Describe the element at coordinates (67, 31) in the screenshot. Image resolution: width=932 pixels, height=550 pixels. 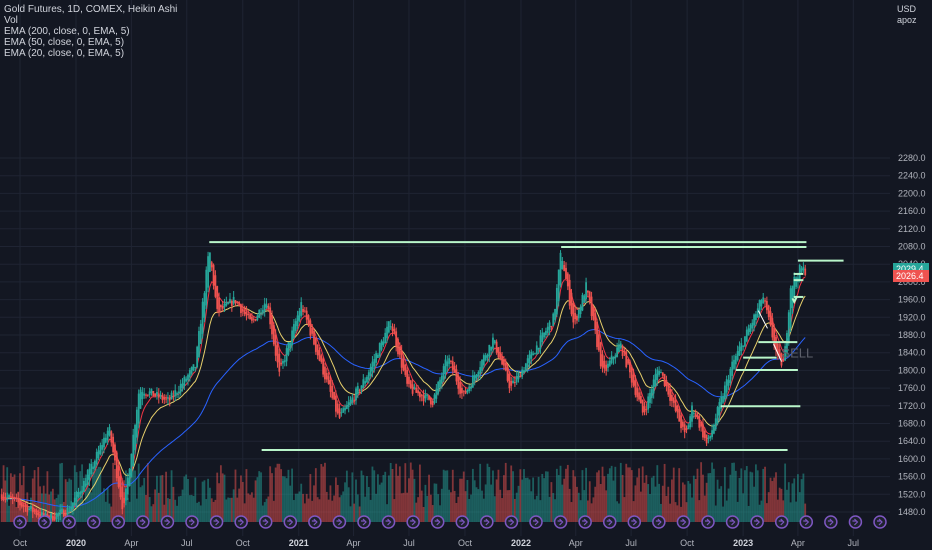
I see `legend-ema200: EMA (200, close, 0, EMA, 5)` at that location.